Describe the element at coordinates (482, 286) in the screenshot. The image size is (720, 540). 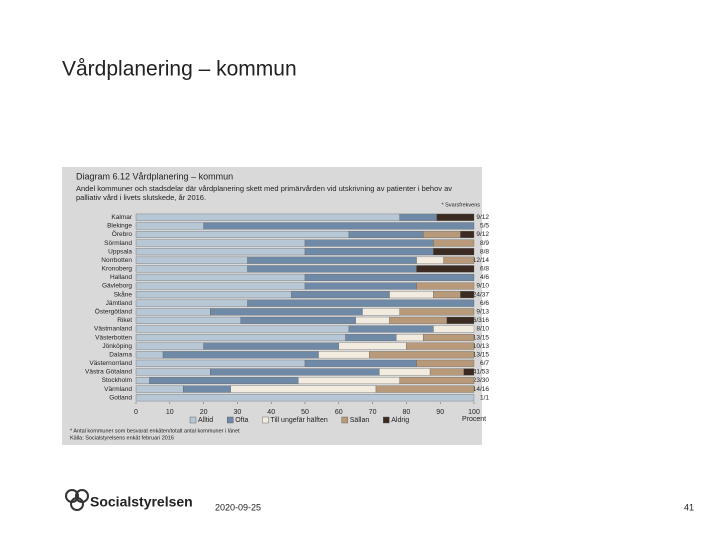
I see `response-rate: 9/10` at that location.